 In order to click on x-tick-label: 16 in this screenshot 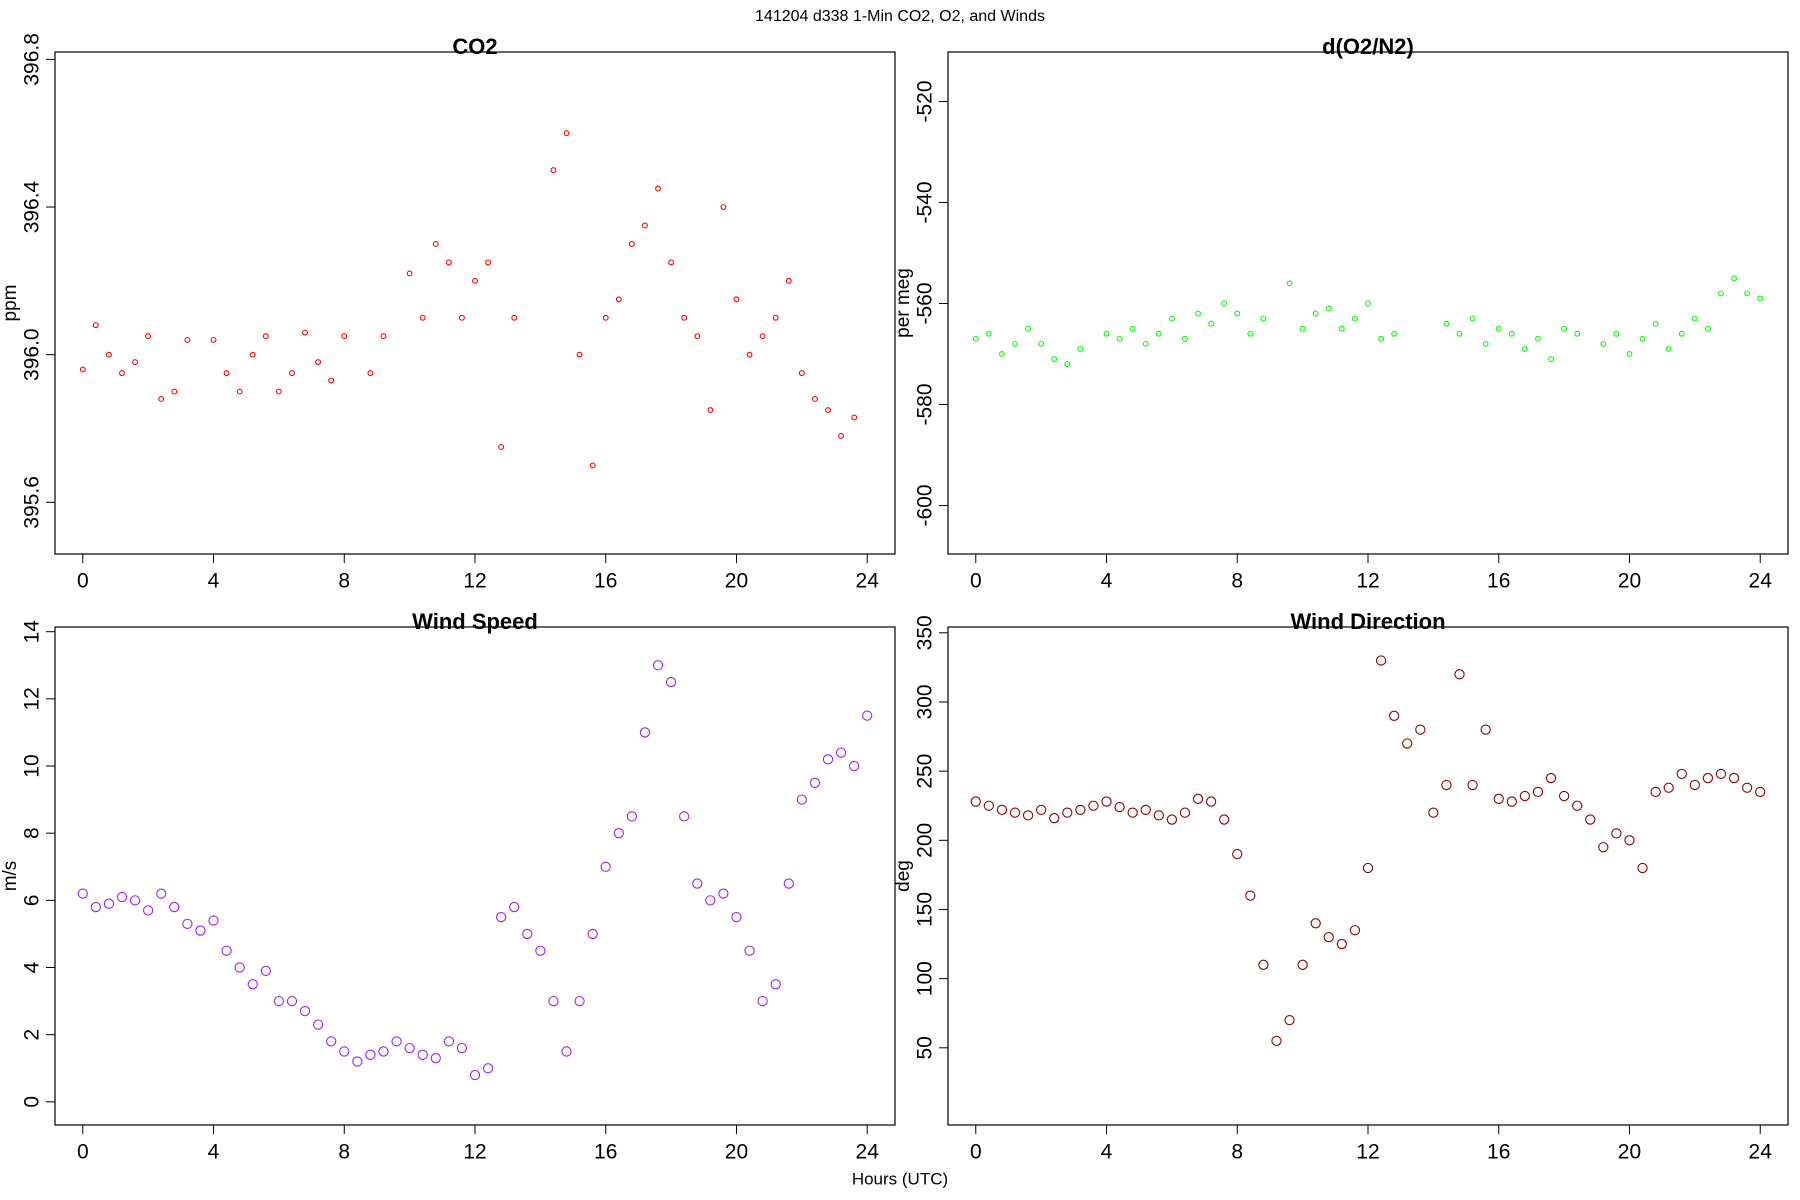, I will do `click(1498, 581)`.